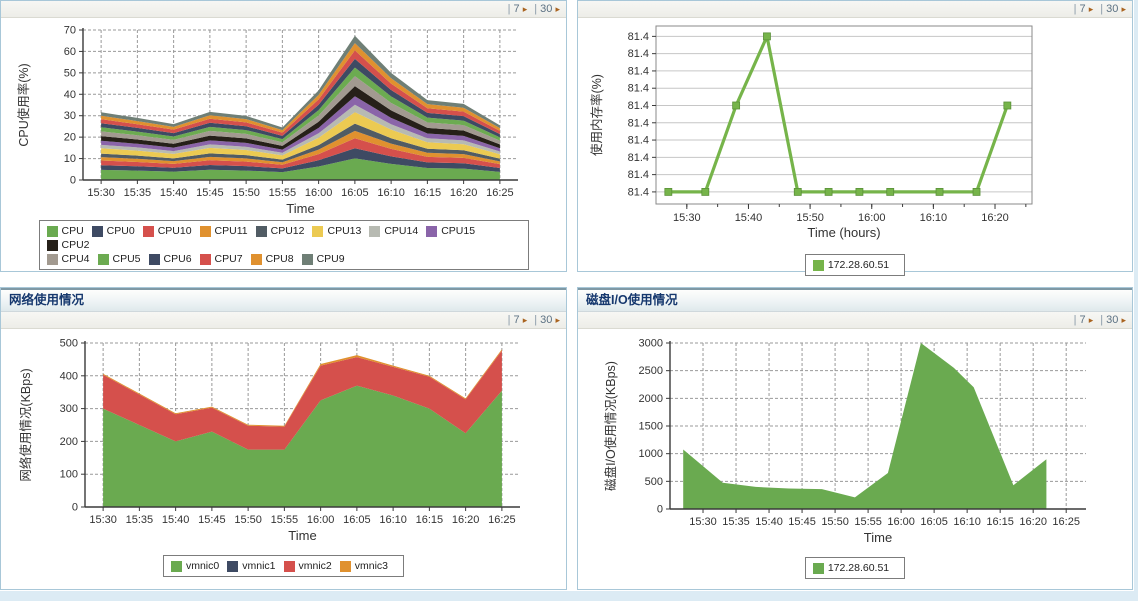 This screenshot has height=601, width=1138. Describe the element at coordinates (450, 231) in the screenshot. I see `legend-item-CPU15: CPU15` at that location.